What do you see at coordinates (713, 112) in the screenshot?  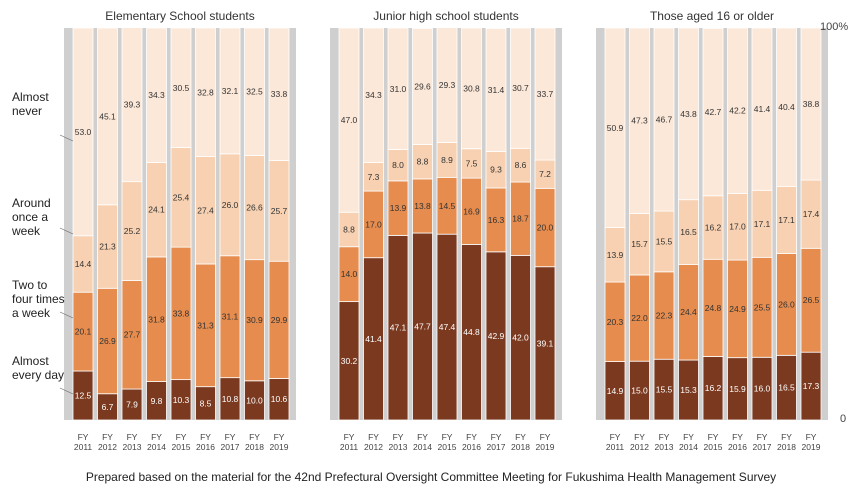 I see `data-label: 42.7` at bounding box center [713, 112].